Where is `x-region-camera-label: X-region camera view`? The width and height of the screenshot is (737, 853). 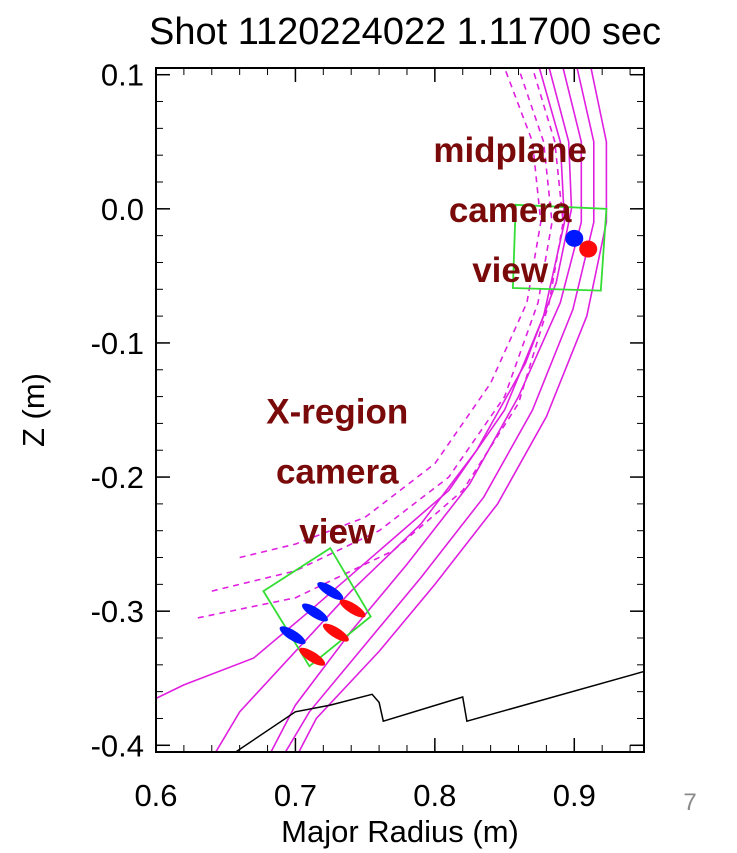
x-region-camera-label: X-region camera view is located at coordinates (337, 471).